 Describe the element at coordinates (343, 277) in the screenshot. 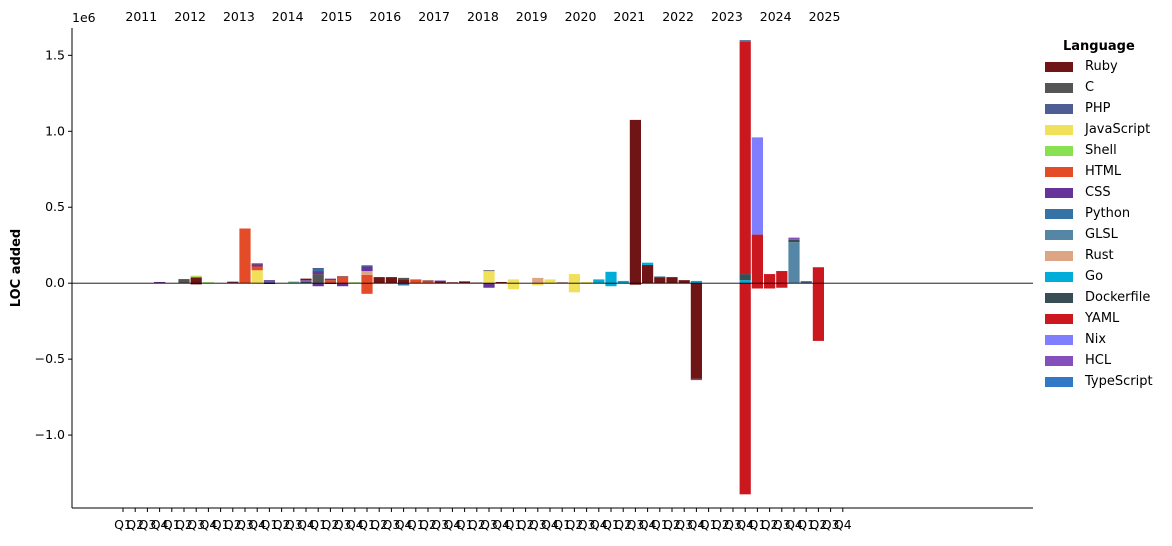

I see `bar-segment-2015-q3-ruby` at that location.